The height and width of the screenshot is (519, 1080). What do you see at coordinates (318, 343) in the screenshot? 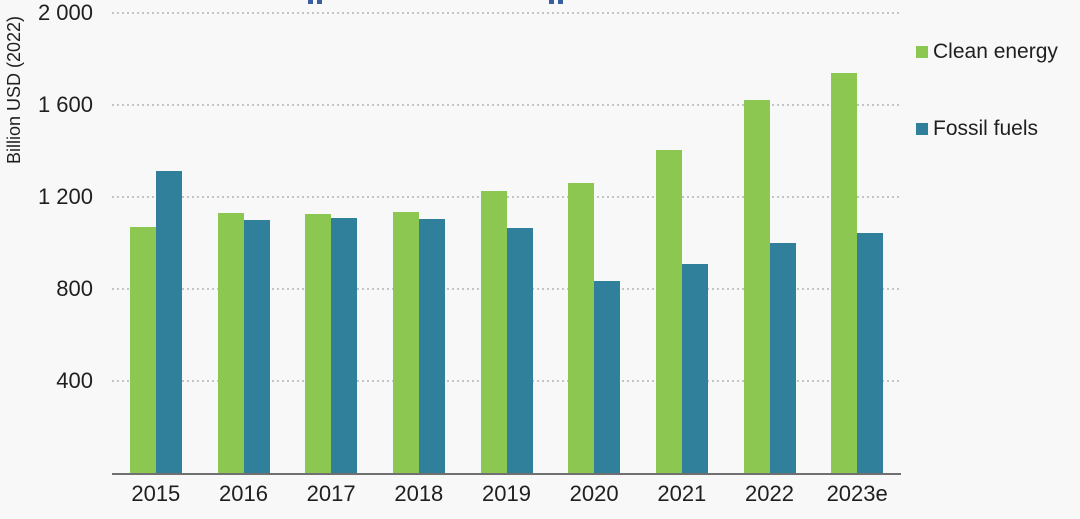
I see `bar-clean-energy-2017` at bounding box center [318, 343].